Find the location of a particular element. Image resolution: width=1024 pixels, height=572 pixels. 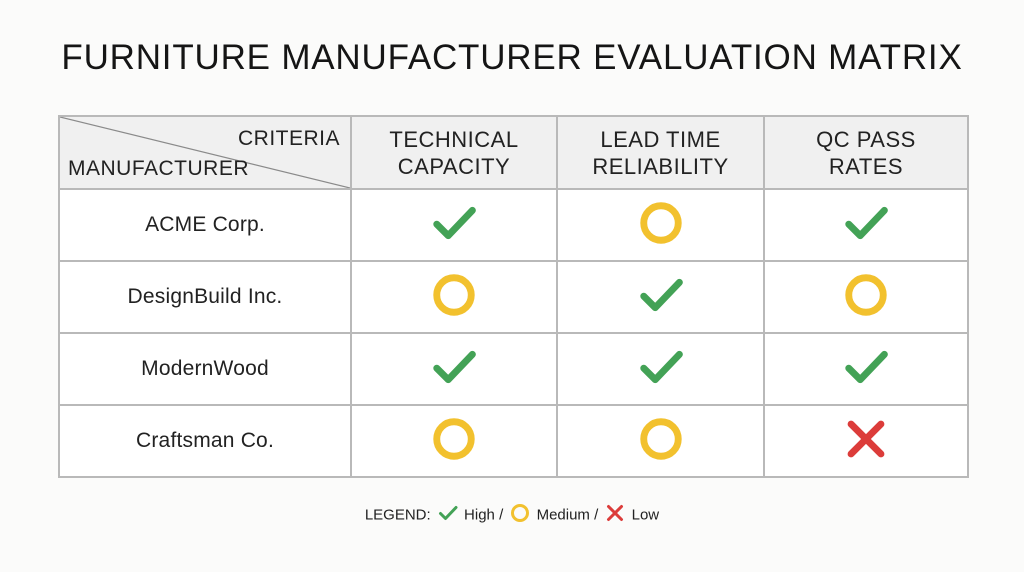

x-icon is located at coordinates (866, 441).